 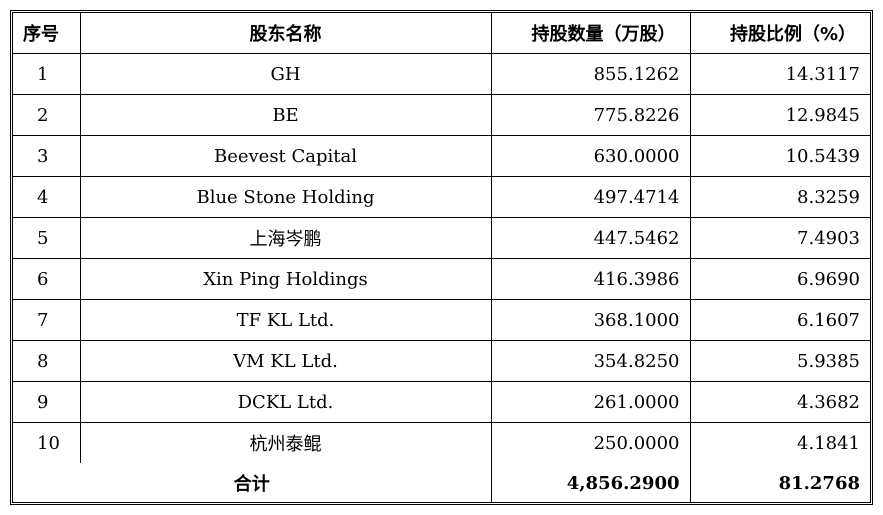 What do you see at coordinates (590, 74) in the screenshot?
I see `cell-qty: 855.1262` at bounding box center [590, 74].